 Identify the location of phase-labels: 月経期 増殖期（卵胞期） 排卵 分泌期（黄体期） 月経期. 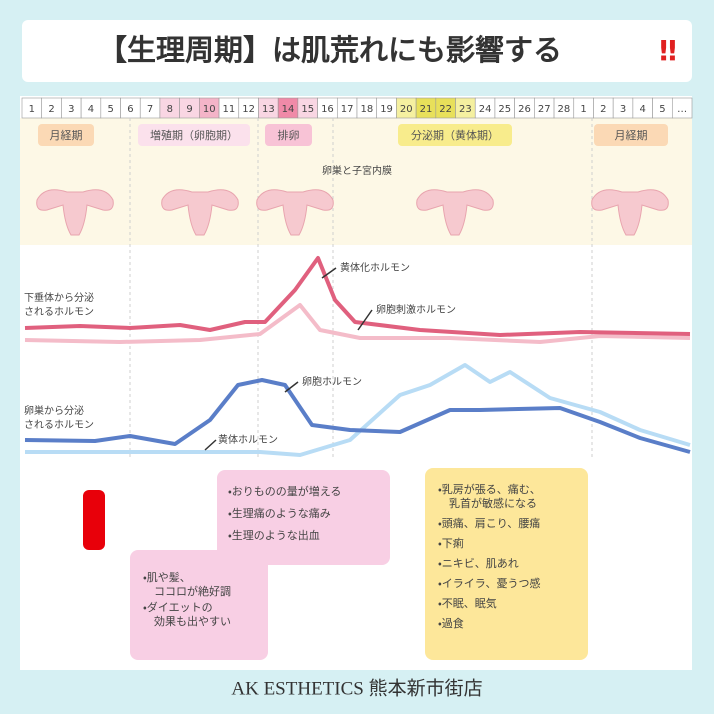
(353, 135).